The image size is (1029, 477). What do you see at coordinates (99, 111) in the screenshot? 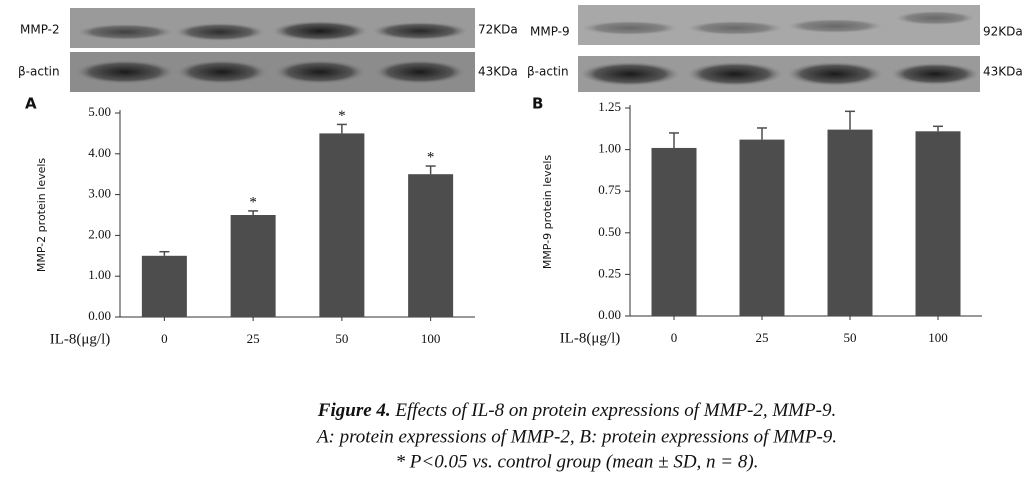
I see `y-tick-label: 5.00` at bounding box center [99, 111].